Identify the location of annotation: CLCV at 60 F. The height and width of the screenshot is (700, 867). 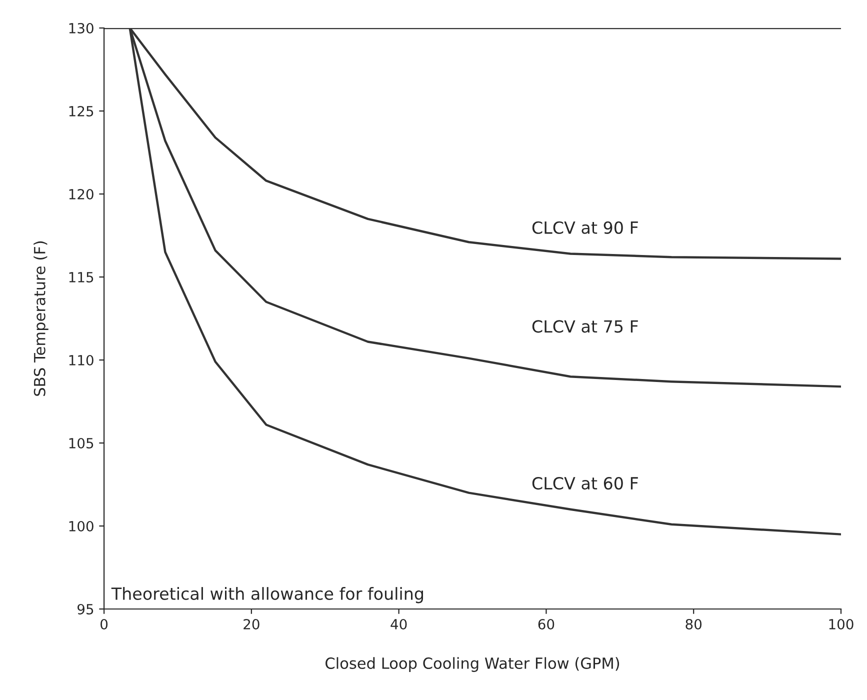
(585, 483).